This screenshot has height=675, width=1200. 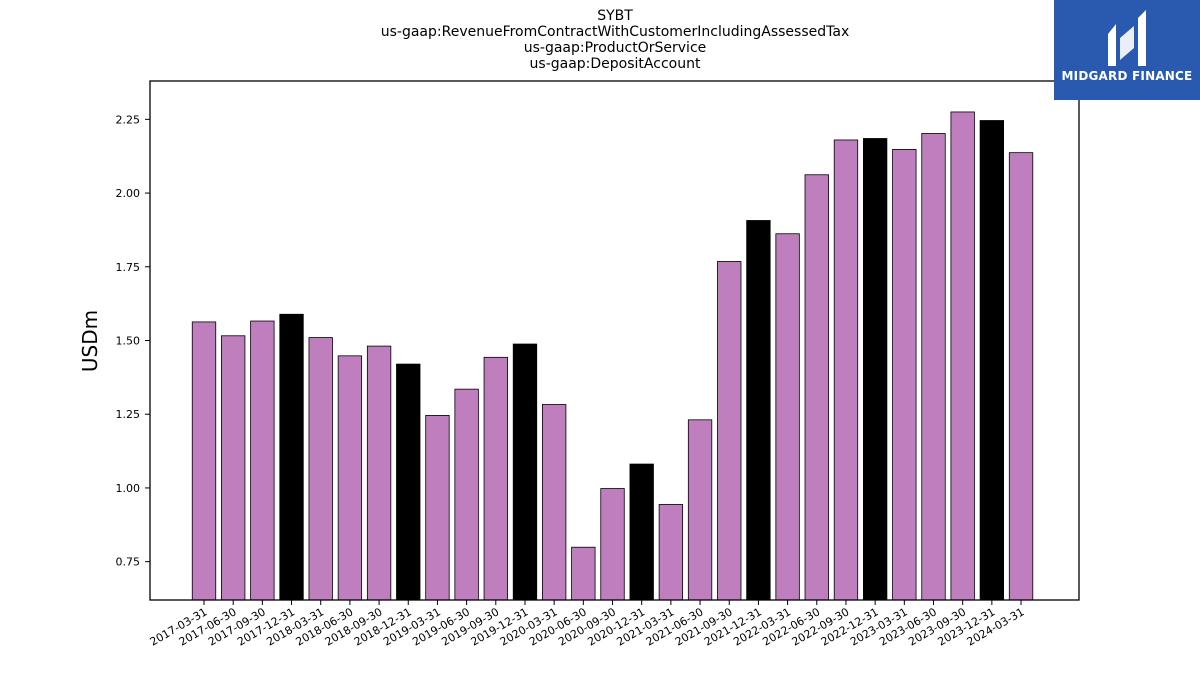 What do you see at coordinates (615, 48) in the screenshot?
I see `chart-title-line-axis: us-gaap:ProductOrService` at bounding box center [615, 48].